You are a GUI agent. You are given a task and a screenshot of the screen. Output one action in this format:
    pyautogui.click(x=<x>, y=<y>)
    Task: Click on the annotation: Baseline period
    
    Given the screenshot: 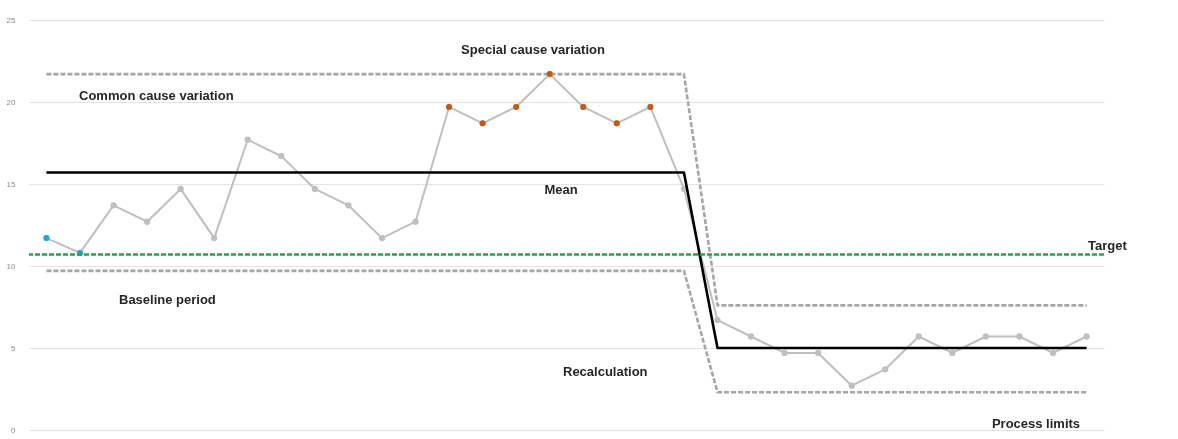 What is the action you would take?
    pyautogui.click(x=167, y=299)
    